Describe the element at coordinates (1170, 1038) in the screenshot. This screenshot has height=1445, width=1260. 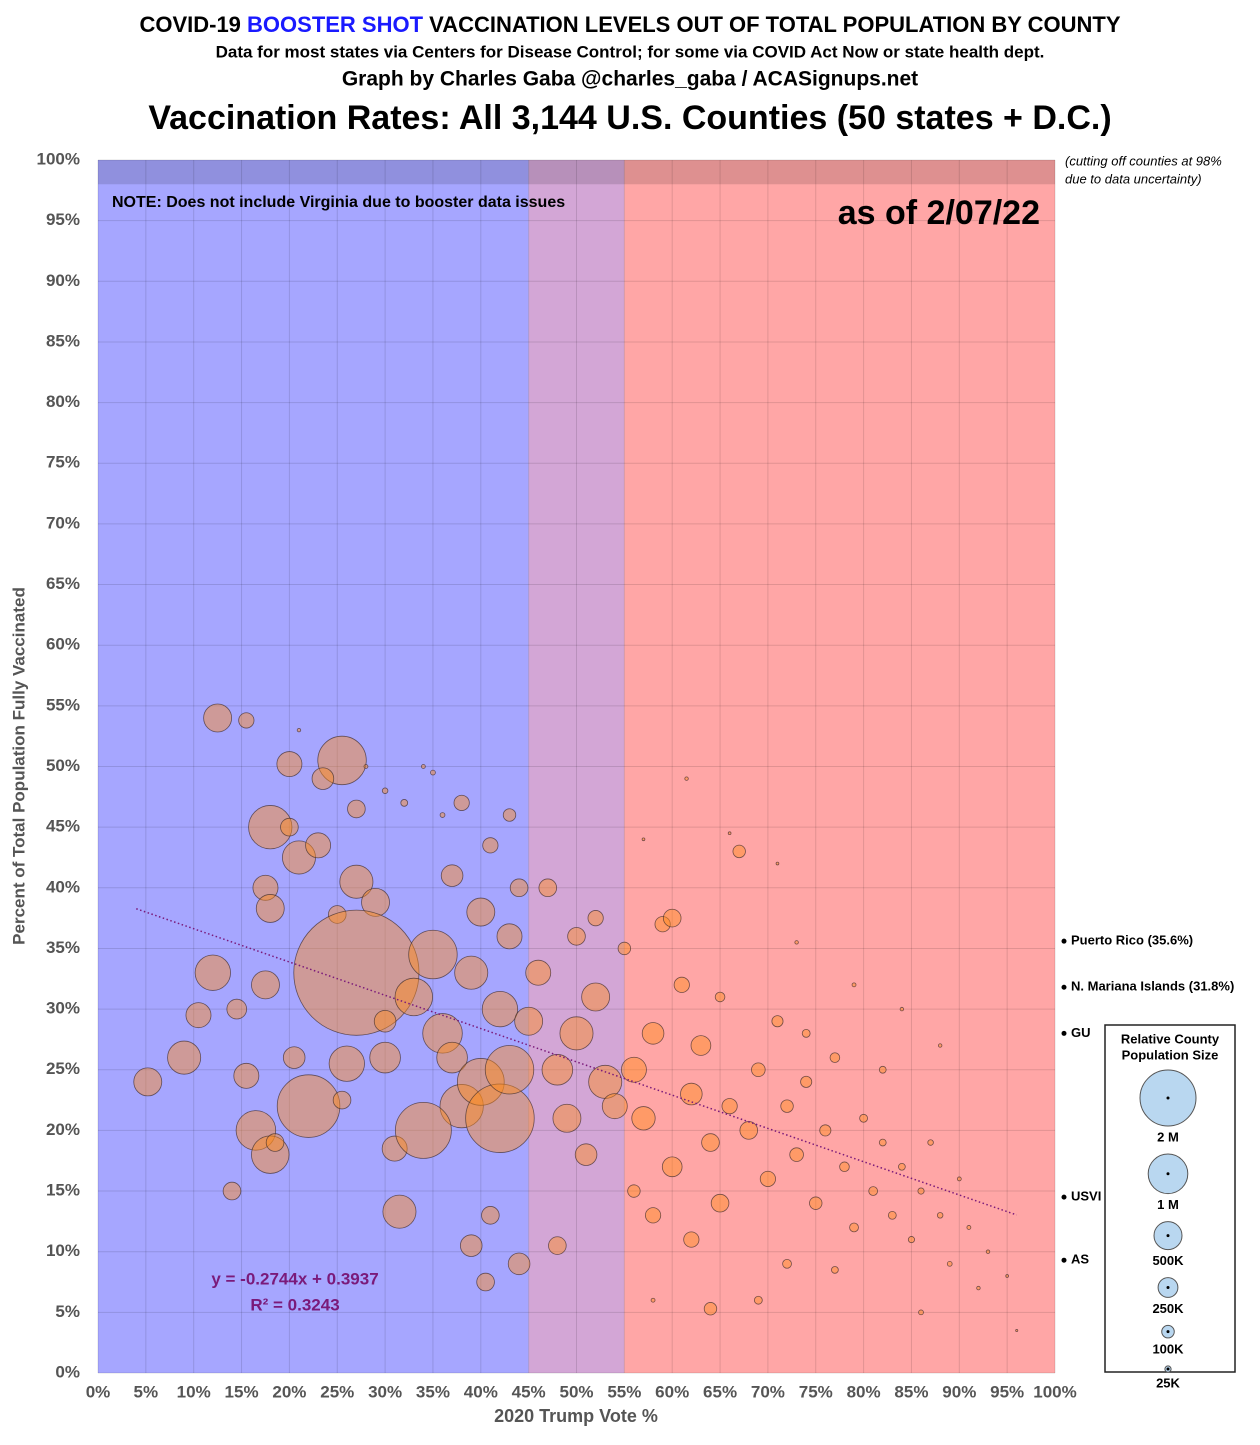
I see `size-legend-title: Relative County` at that location.